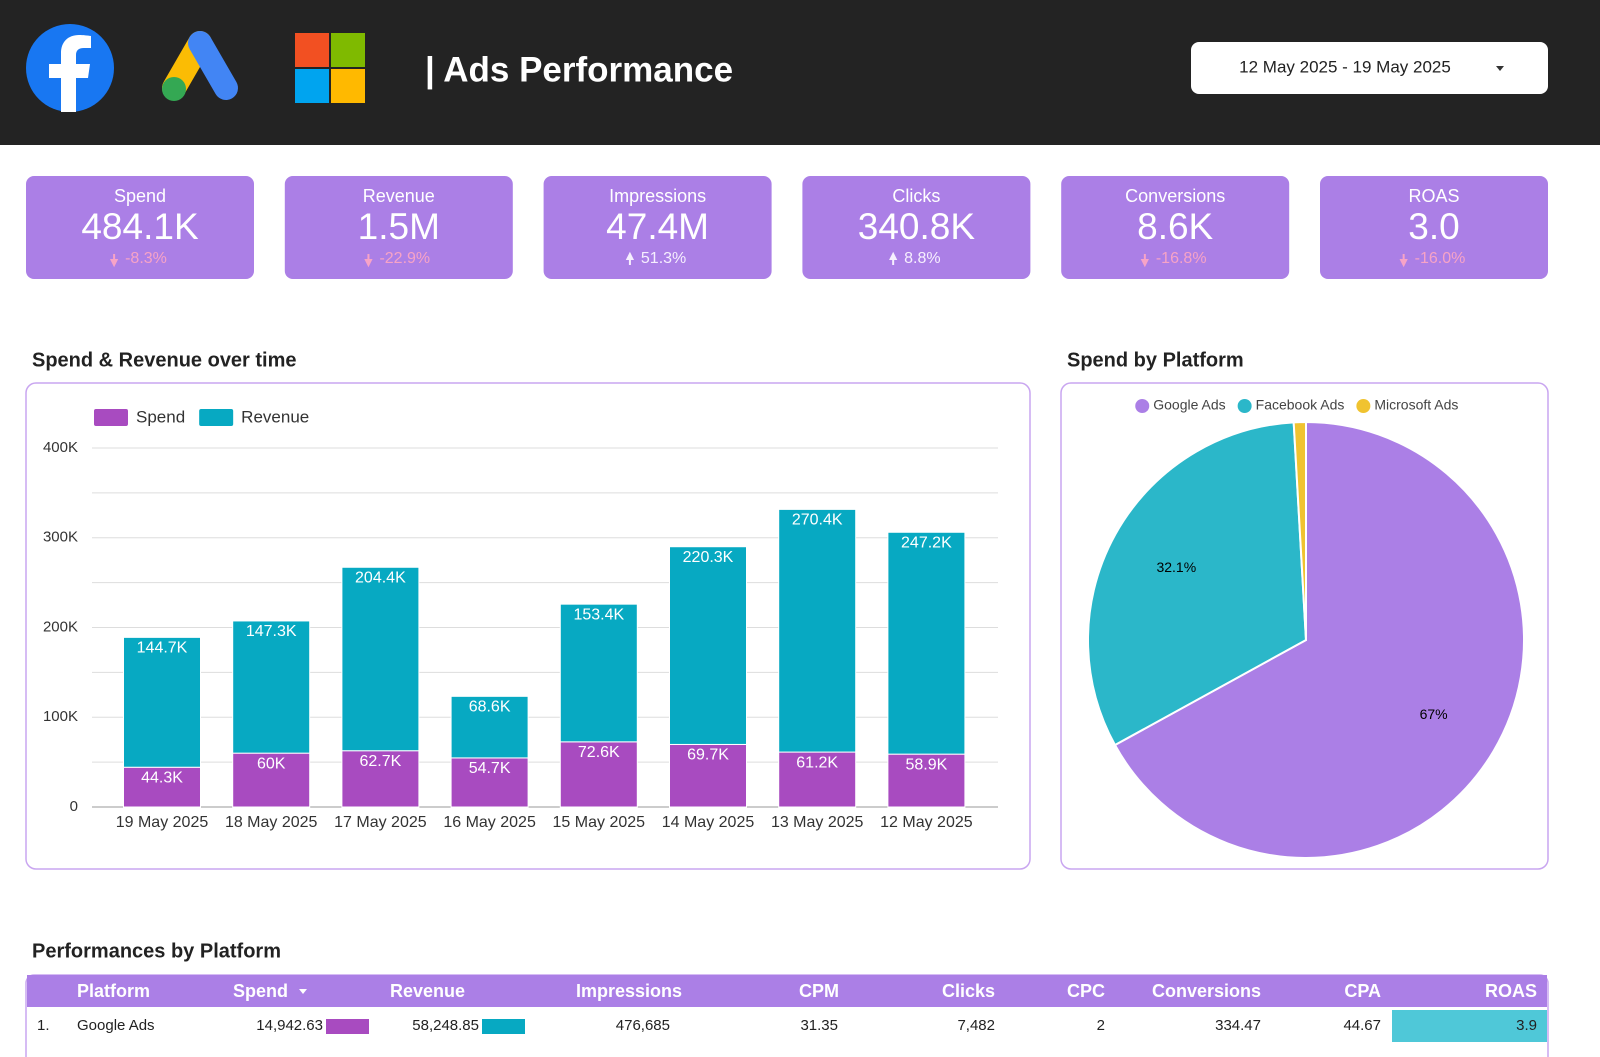 The height and width of the screenshot is (1057, 1600). Describe the element at coordinates (976, 1025) in the screenshot. I see `table-cell: 7,482` at that location.